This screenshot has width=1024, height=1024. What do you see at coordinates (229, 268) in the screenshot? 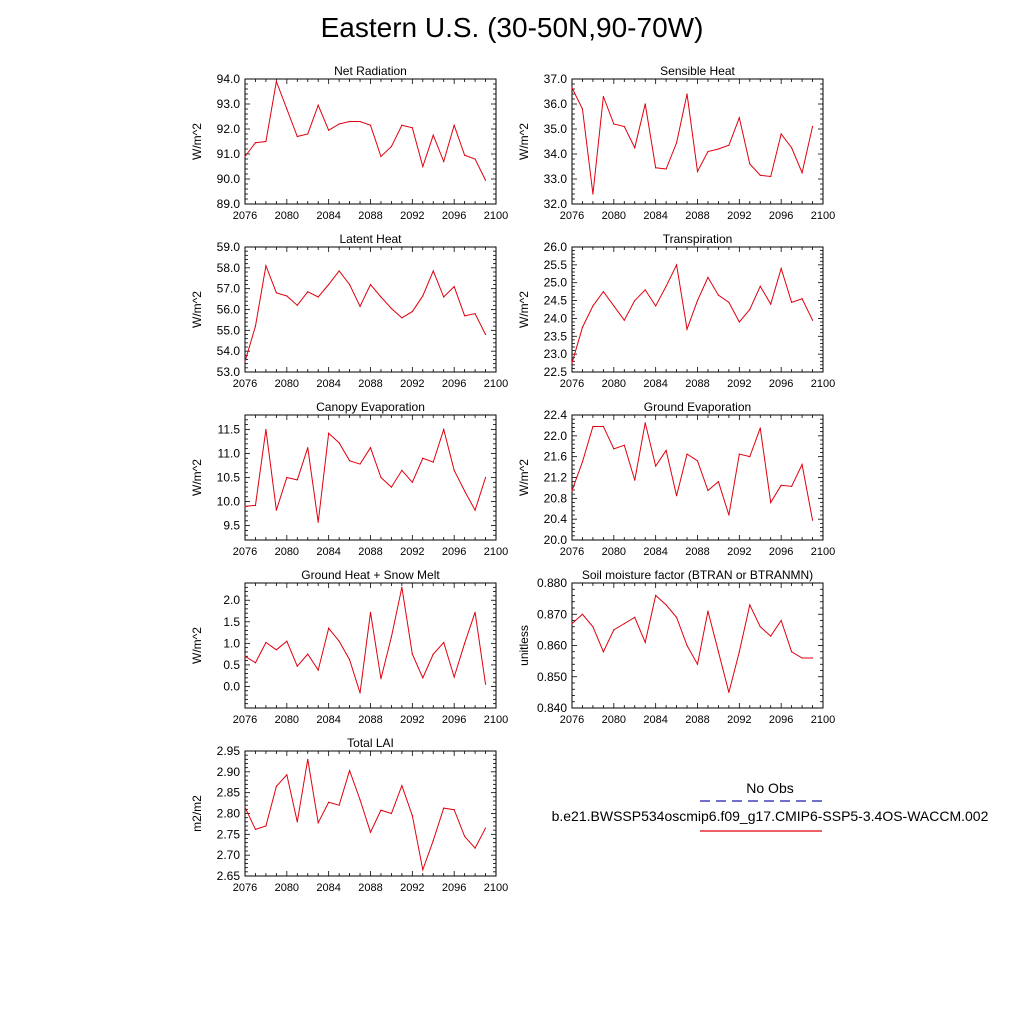
I see `y-tick-label: 58.0` at bounding box center [229, 268].